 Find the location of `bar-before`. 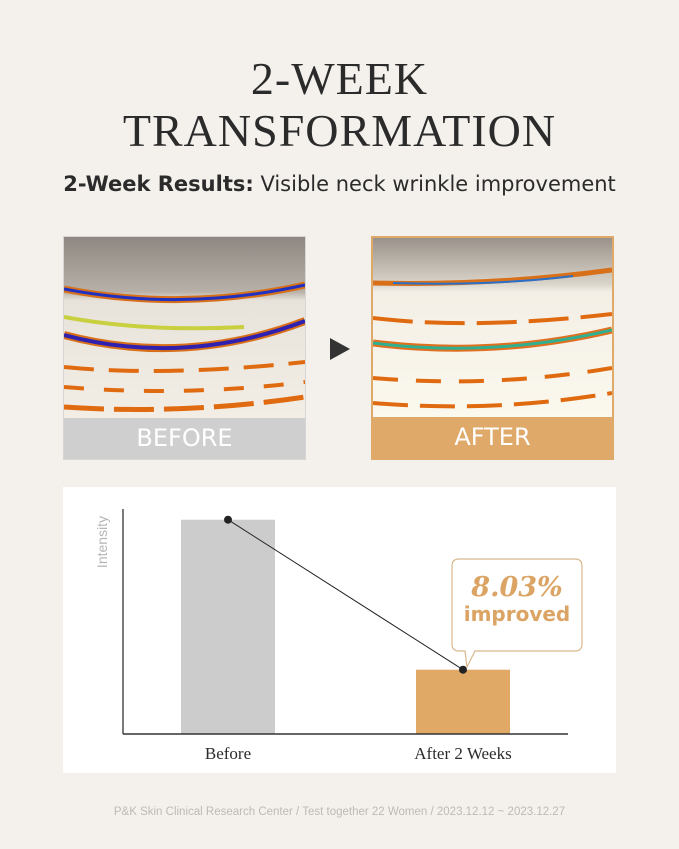

bar-before is located at coordinates (228, 626).